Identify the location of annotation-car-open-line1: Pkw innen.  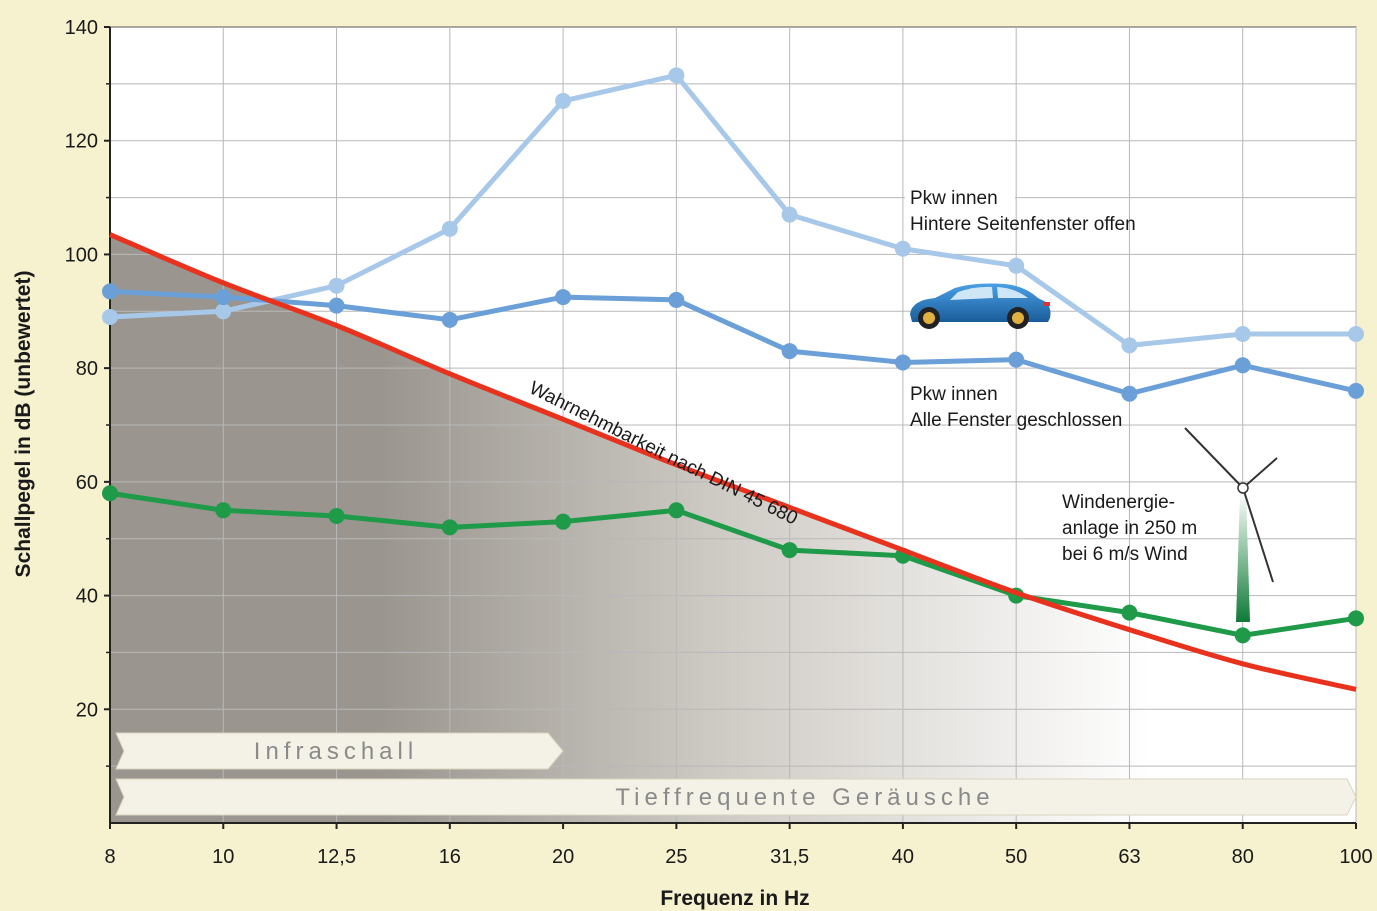
(954, 198).